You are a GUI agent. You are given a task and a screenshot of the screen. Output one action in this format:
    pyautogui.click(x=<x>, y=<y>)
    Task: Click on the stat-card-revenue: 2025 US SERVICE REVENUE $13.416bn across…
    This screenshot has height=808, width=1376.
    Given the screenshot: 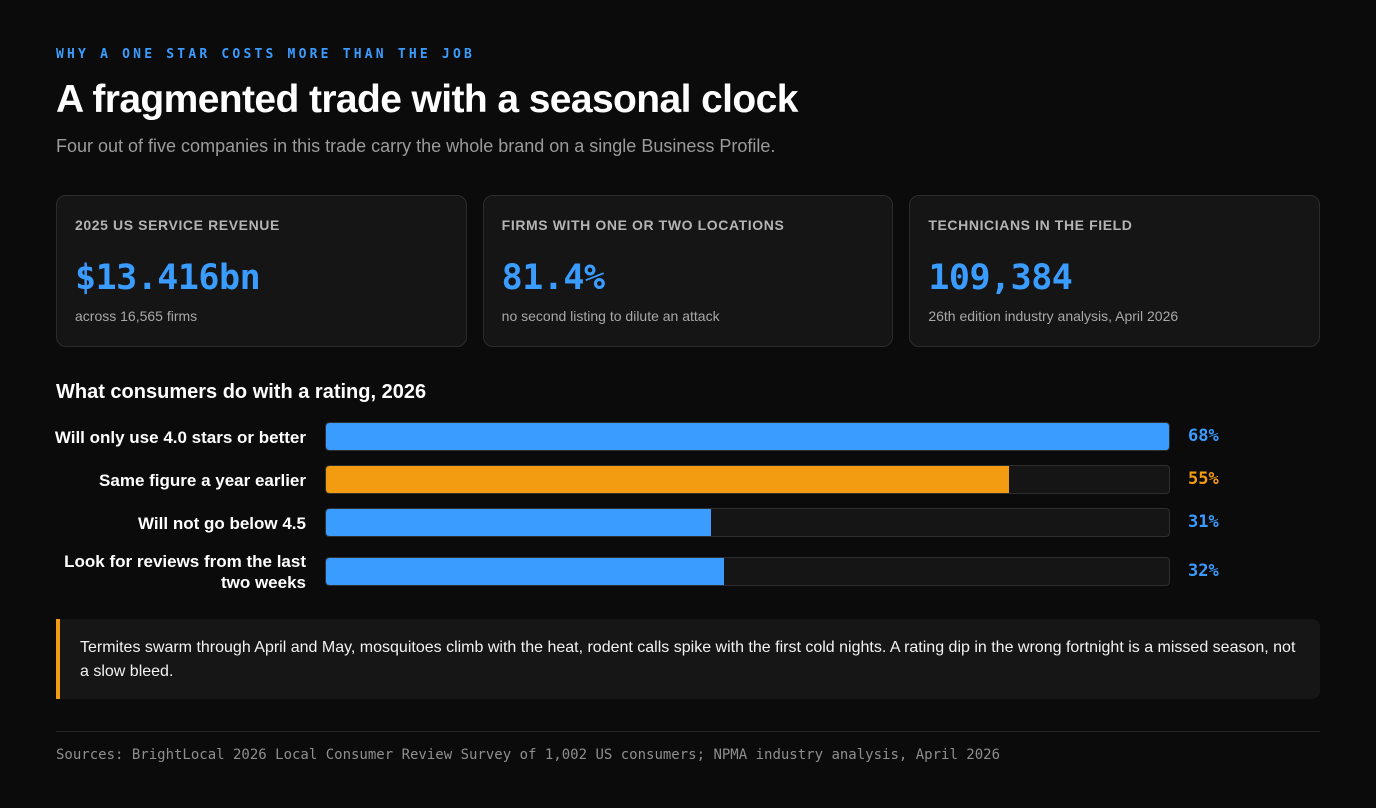 What is the action you would take?
    pyautogui.click(x=261, y=271)
    